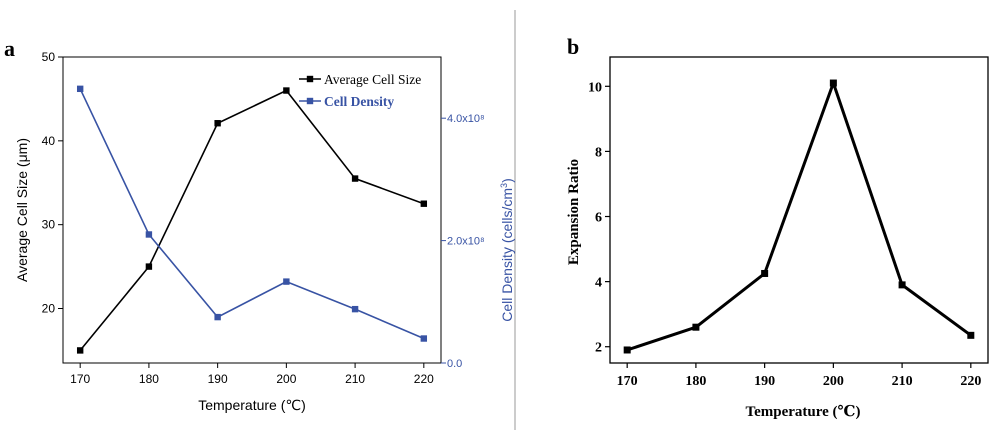 The height and width of the screenshot is (433, 990). I want to click on panel-a-y-axis-label: Average Cell Size (μm), so click(22, 210).